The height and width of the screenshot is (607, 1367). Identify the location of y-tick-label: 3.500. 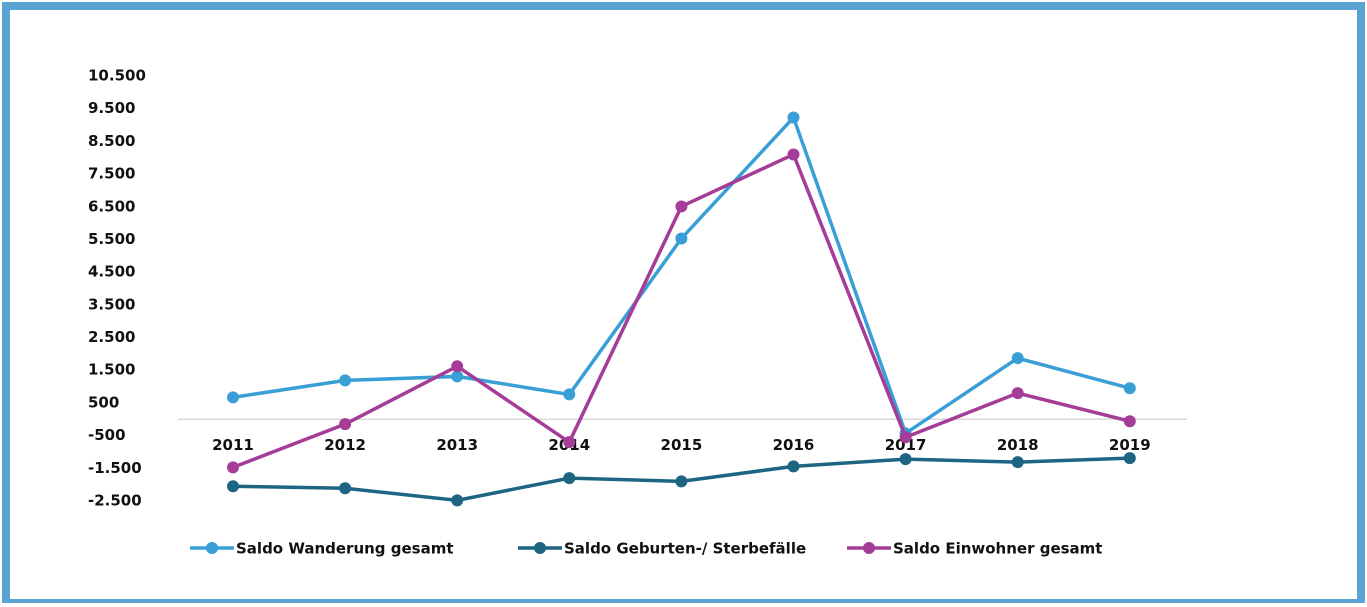
(111, 304).